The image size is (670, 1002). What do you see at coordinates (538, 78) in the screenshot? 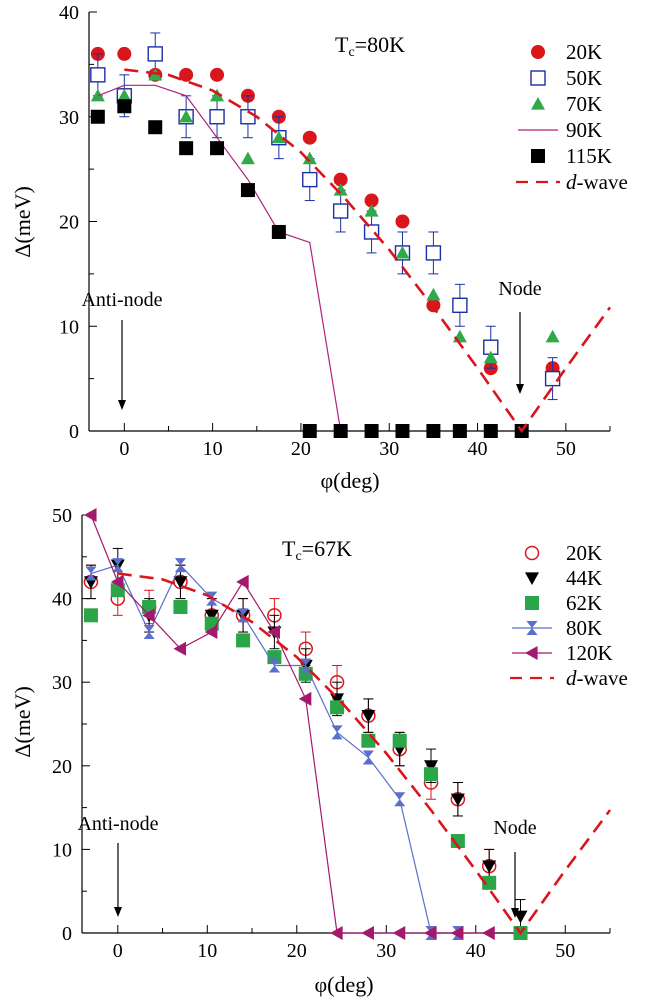
I see `legend-marker-50K` at bounding box center [538, 78].